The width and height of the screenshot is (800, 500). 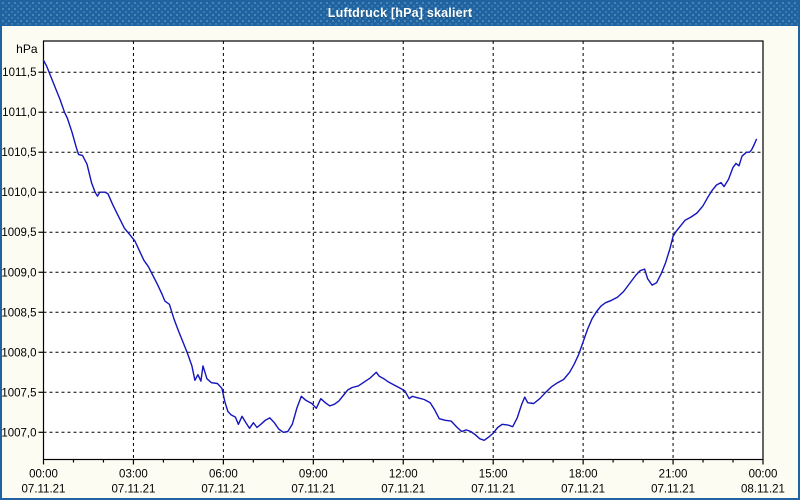 What do you see at coordinates (133, 475) in the screenshot?
I see `x-tick-time-label: 03:00` at bounding box center [133, 475].